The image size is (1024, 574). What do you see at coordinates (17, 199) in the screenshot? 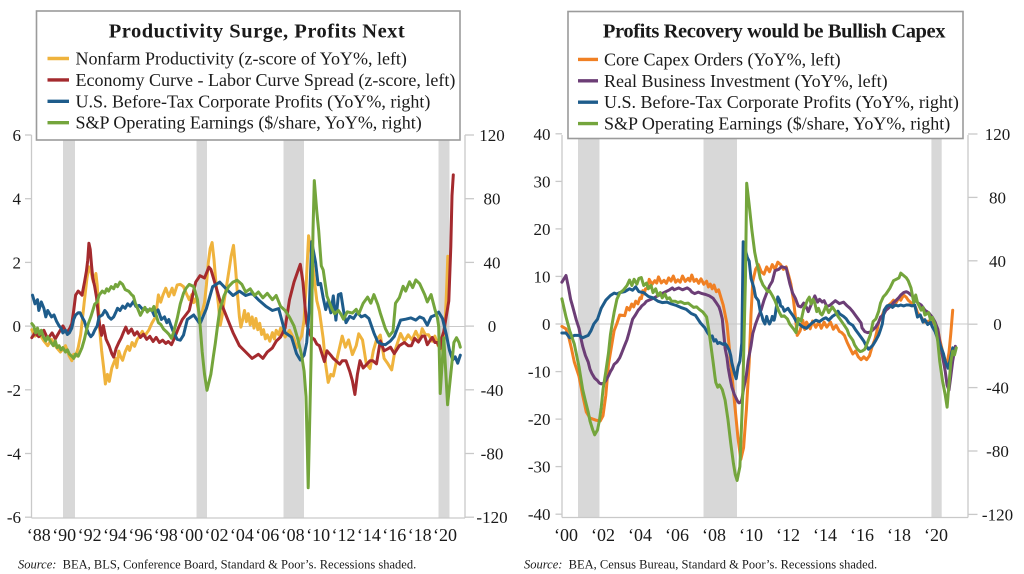
I see `svg-text: 4` at bounding box center [17, 199].